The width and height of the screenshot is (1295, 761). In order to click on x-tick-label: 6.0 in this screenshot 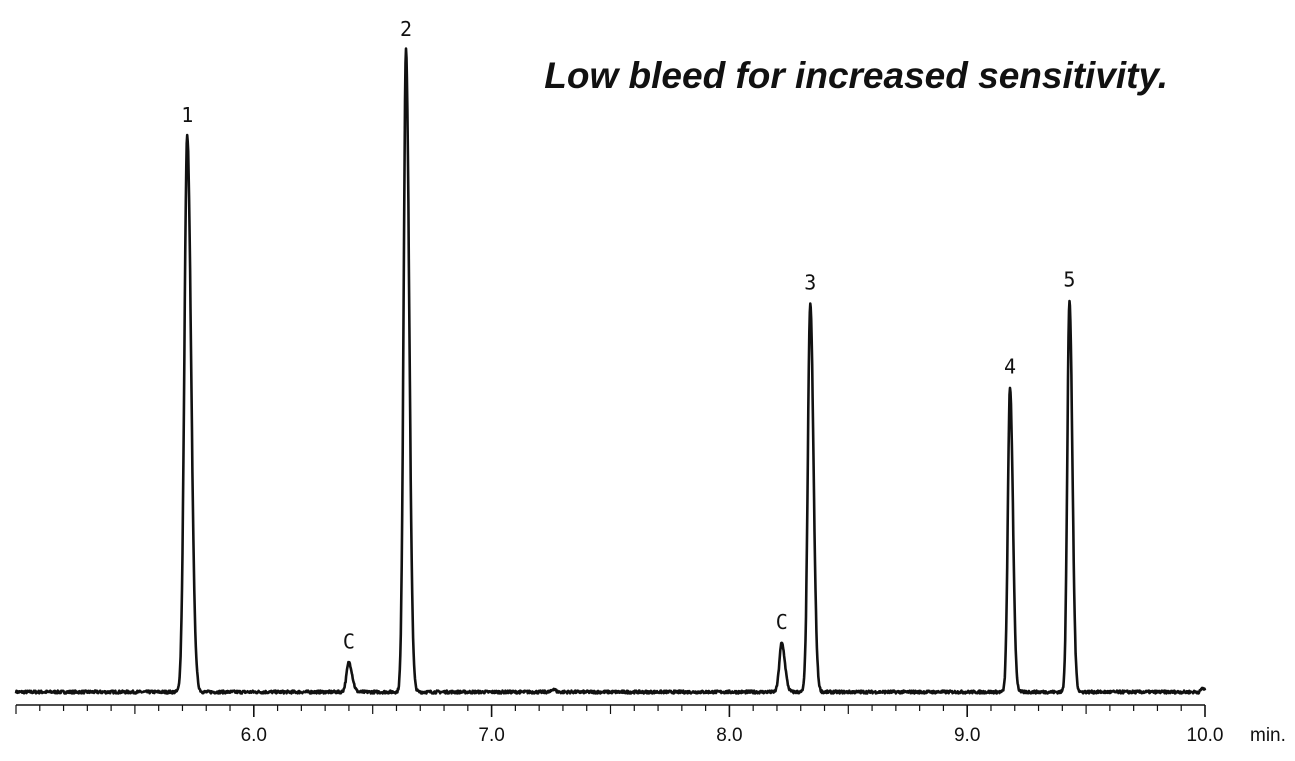, I will do `click(254, 735)`.